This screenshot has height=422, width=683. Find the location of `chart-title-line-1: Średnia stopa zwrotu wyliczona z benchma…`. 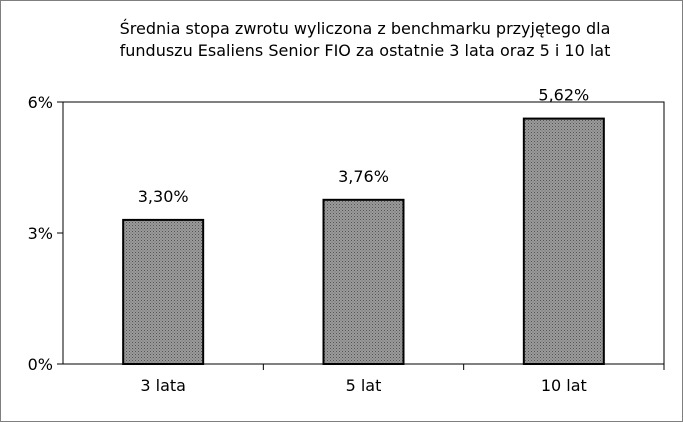

chart-title-line-1: Średnia stopa zwrotu wyliczona z benchma… is located at coordinates (365, 28).